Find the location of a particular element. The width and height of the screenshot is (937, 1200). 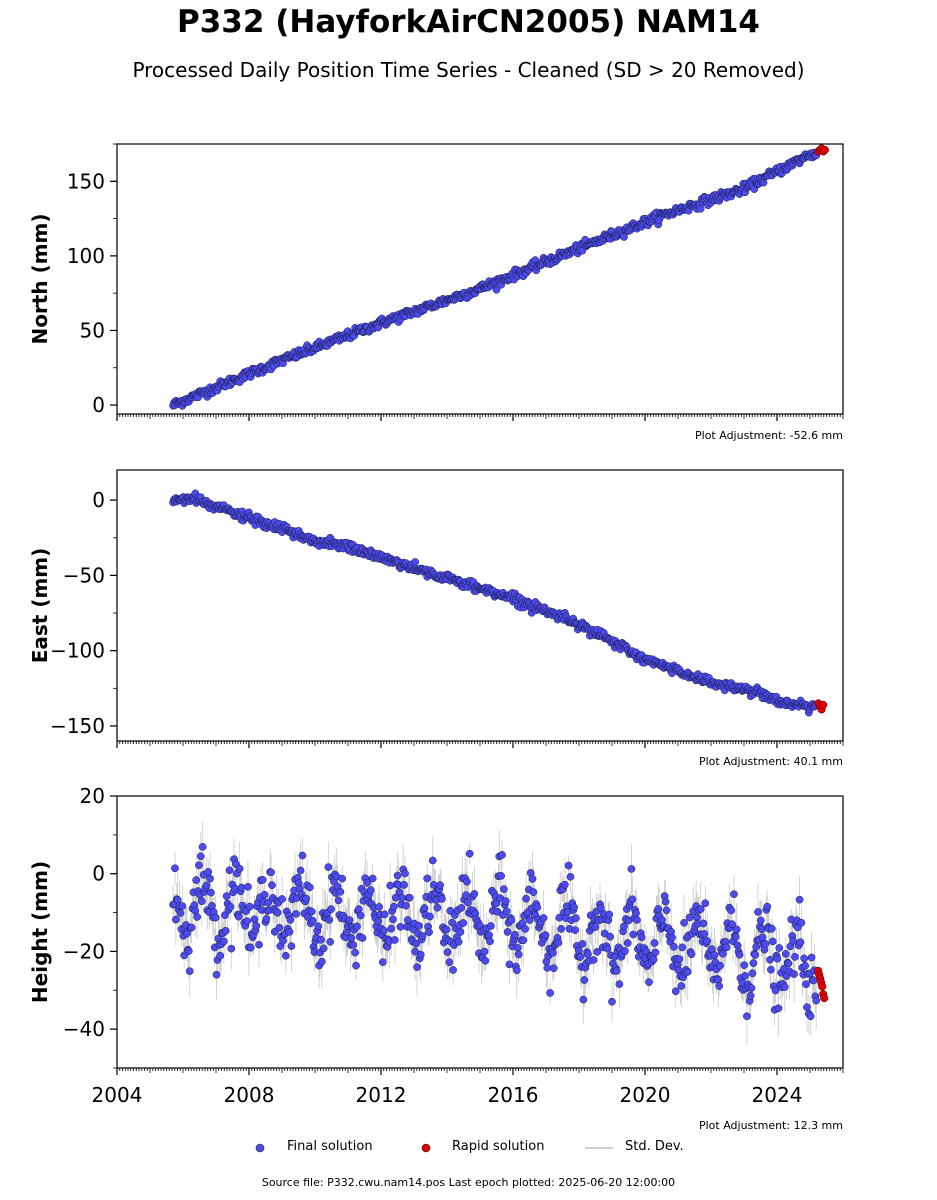

north-y-tick-label: 50 is located at coordinates (92, 330).